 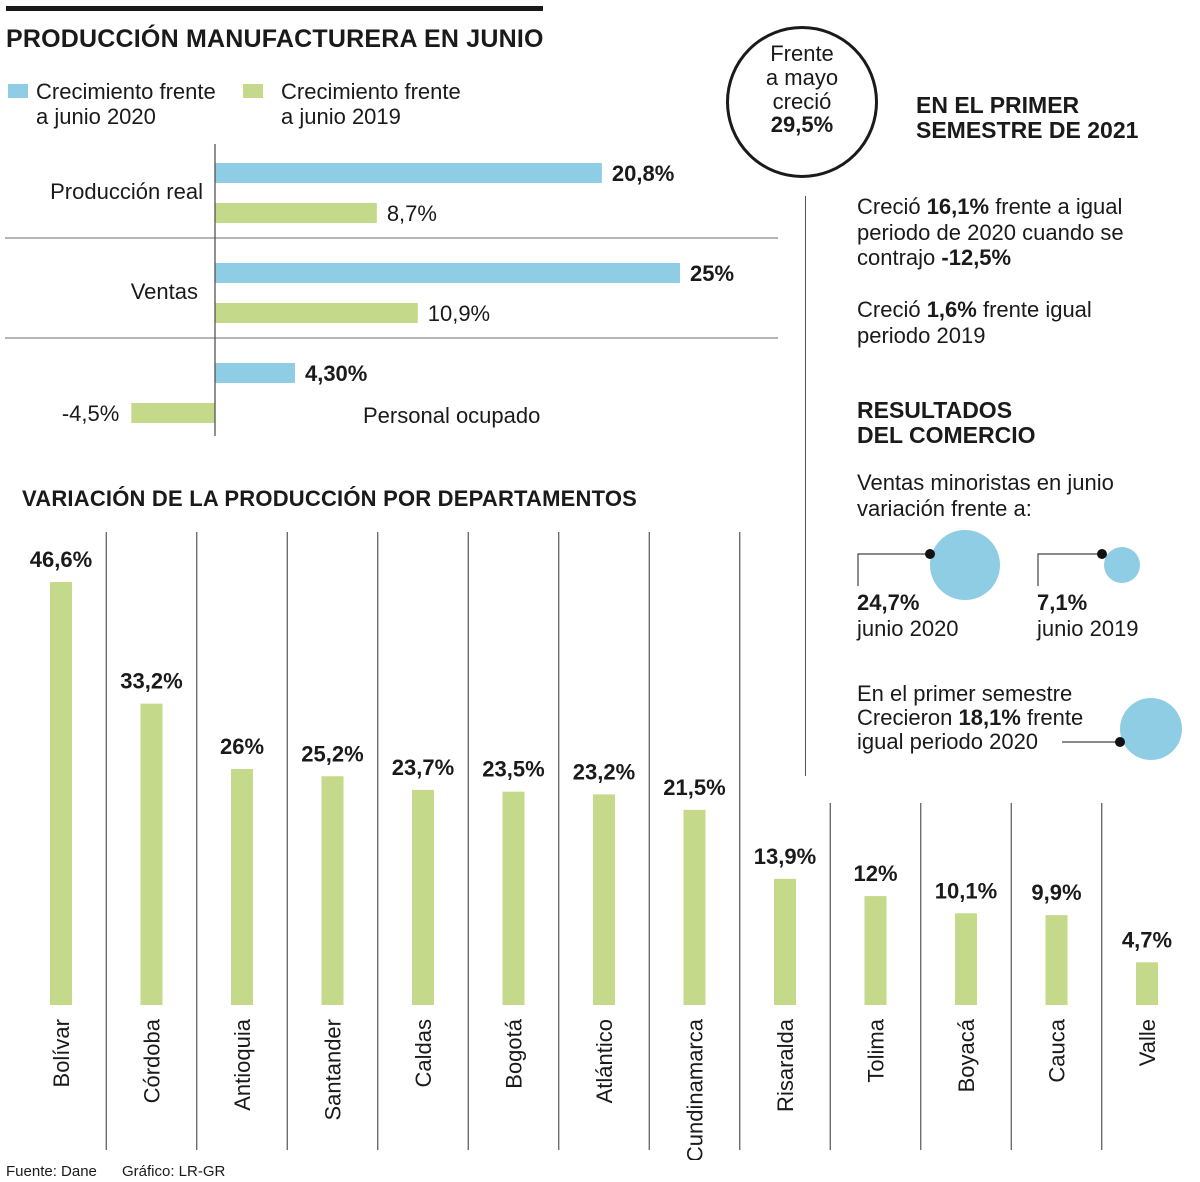 I want to click on footer-credit: Gráfico: LR-GR, so click(x=174, y=1171).